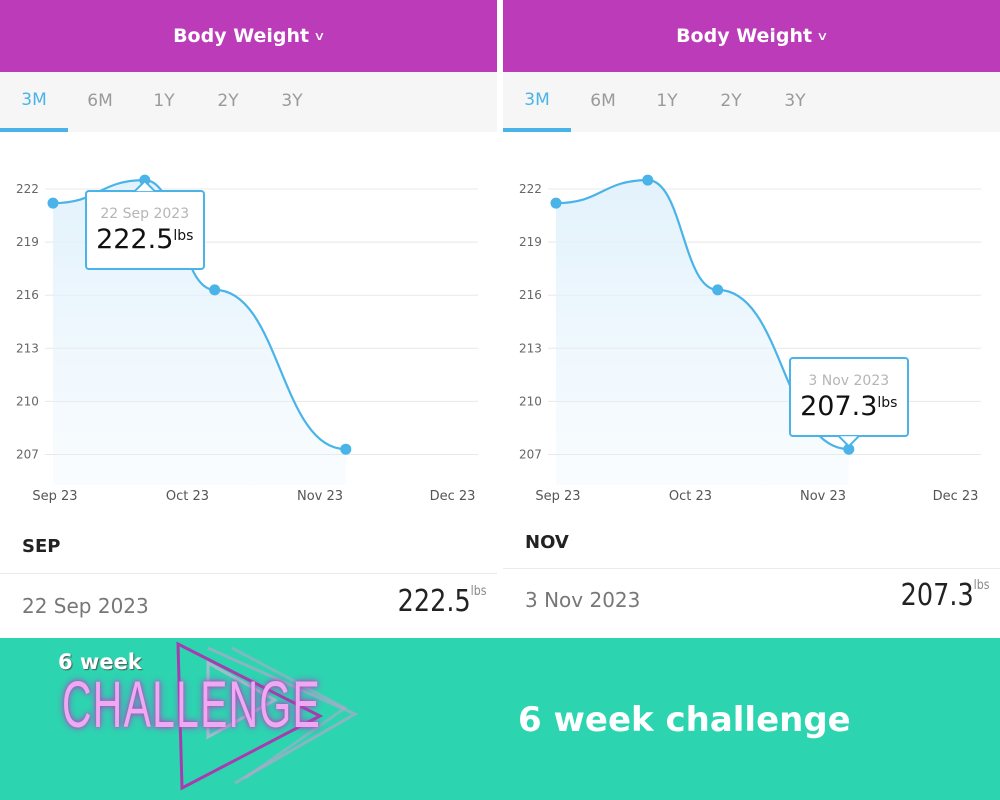 This screenshot has height=800, width=1000. Describe the element at coordinates (135, 240) in the screenshot. I see `tooltip-value-number: 222.5` at that location.